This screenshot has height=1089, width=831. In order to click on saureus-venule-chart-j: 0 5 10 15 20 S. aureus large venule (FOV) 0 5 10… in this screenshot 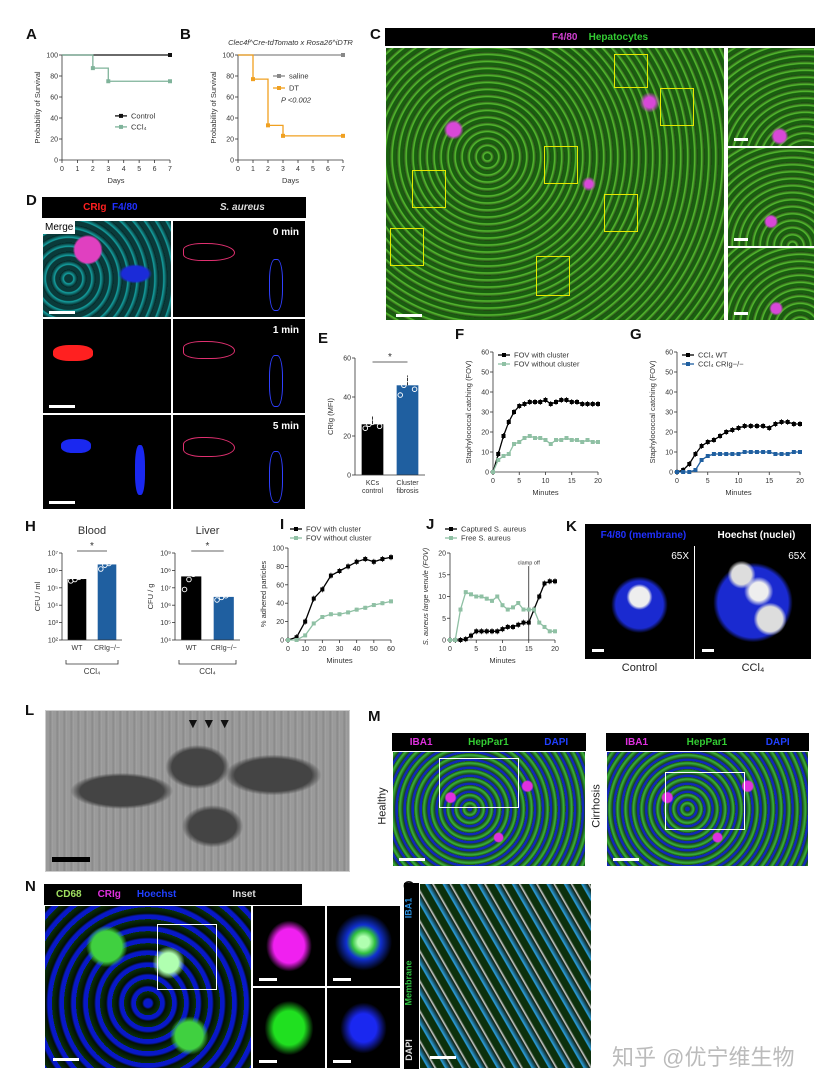, I will do `click(490, 595)`.